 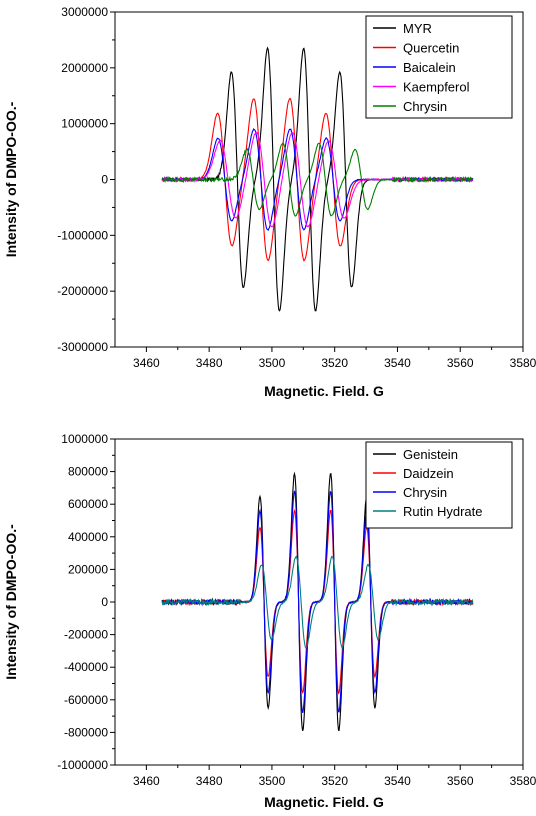 I want to click on top-y-tick-label: 0, so click(x=104, y=180).